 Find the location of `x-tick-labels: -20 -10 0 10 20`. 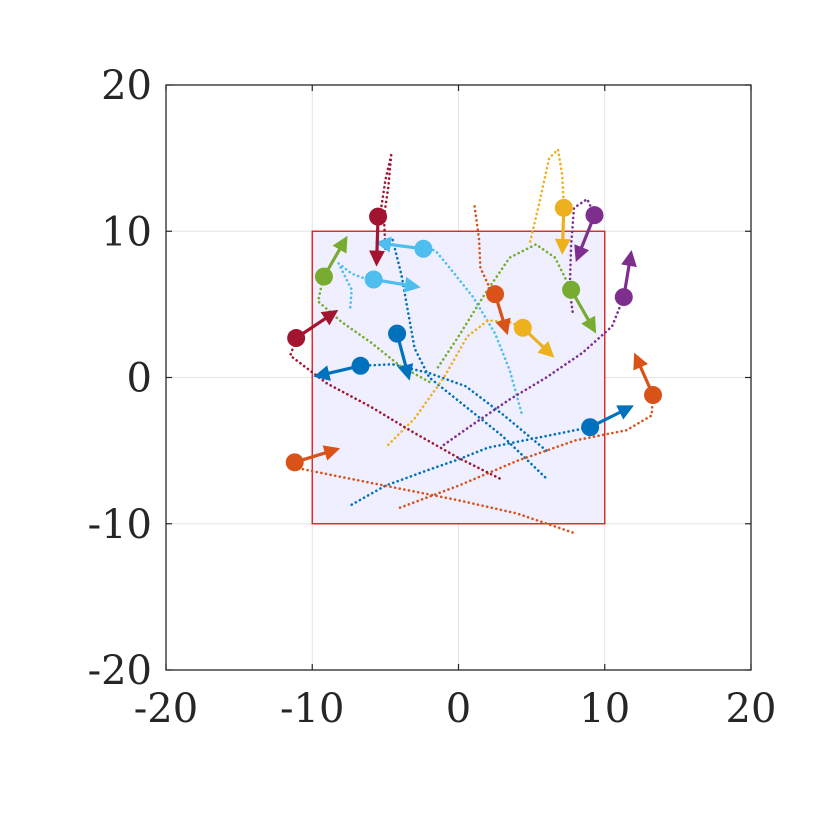

x-tick-labels: -20 -10 0 10 20 is located at coordinates (455, 709).